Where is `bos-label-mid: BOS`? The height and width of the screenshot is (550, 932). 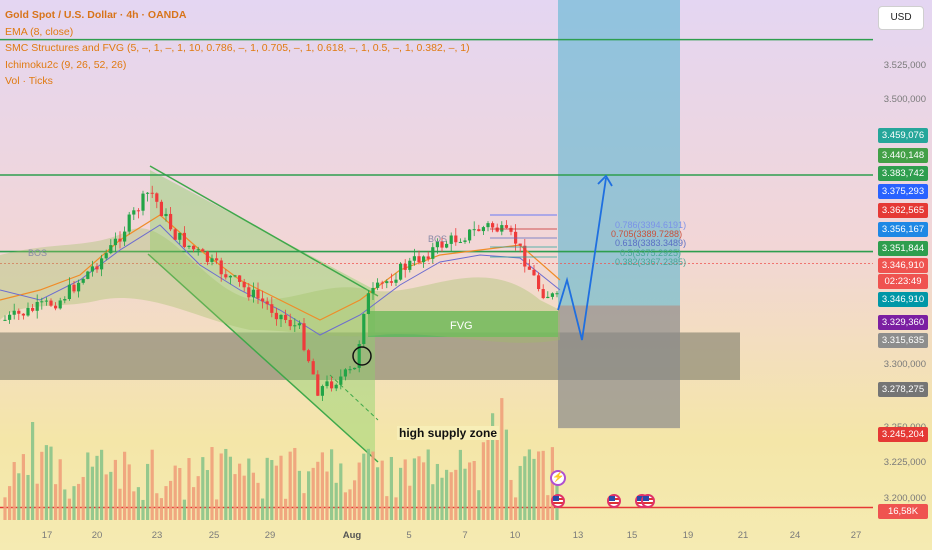
bos-label-mid: BOS is located at coordinates (438, 239).